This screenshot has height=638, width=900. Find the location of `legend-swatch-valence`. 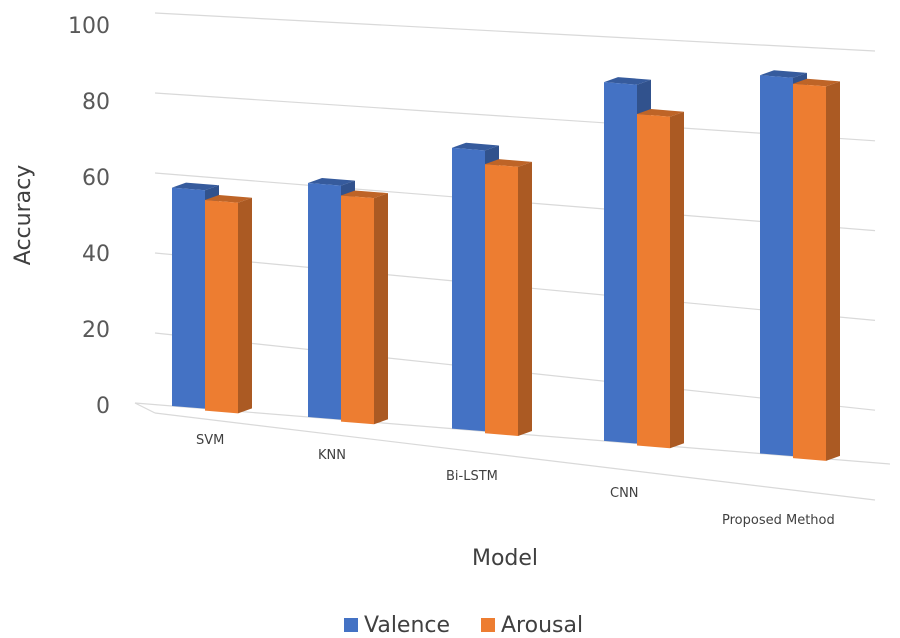

legend-swatch-valence is located at coordinates (351, 625).